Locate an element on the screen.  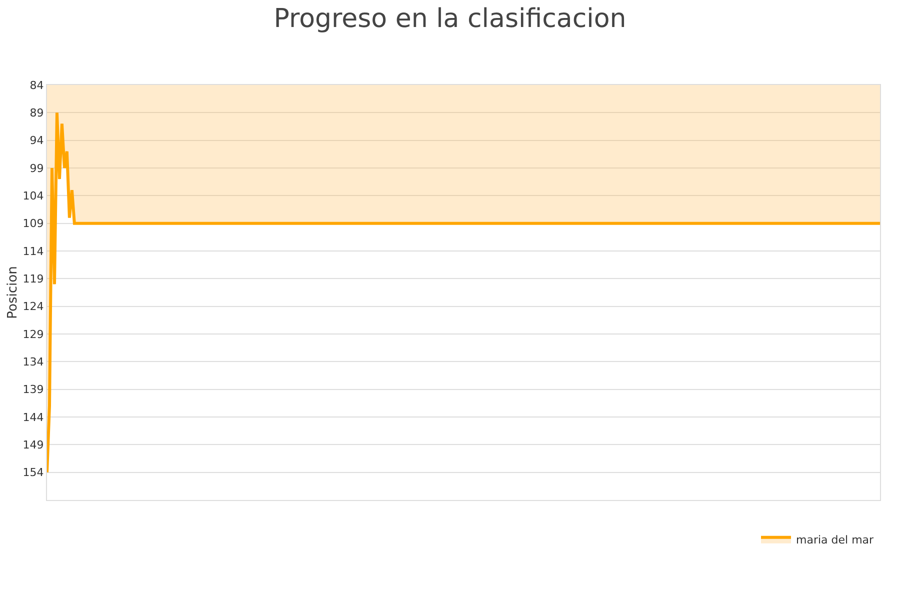
legend-label: maria del mar is located at coordinates (835, 540).